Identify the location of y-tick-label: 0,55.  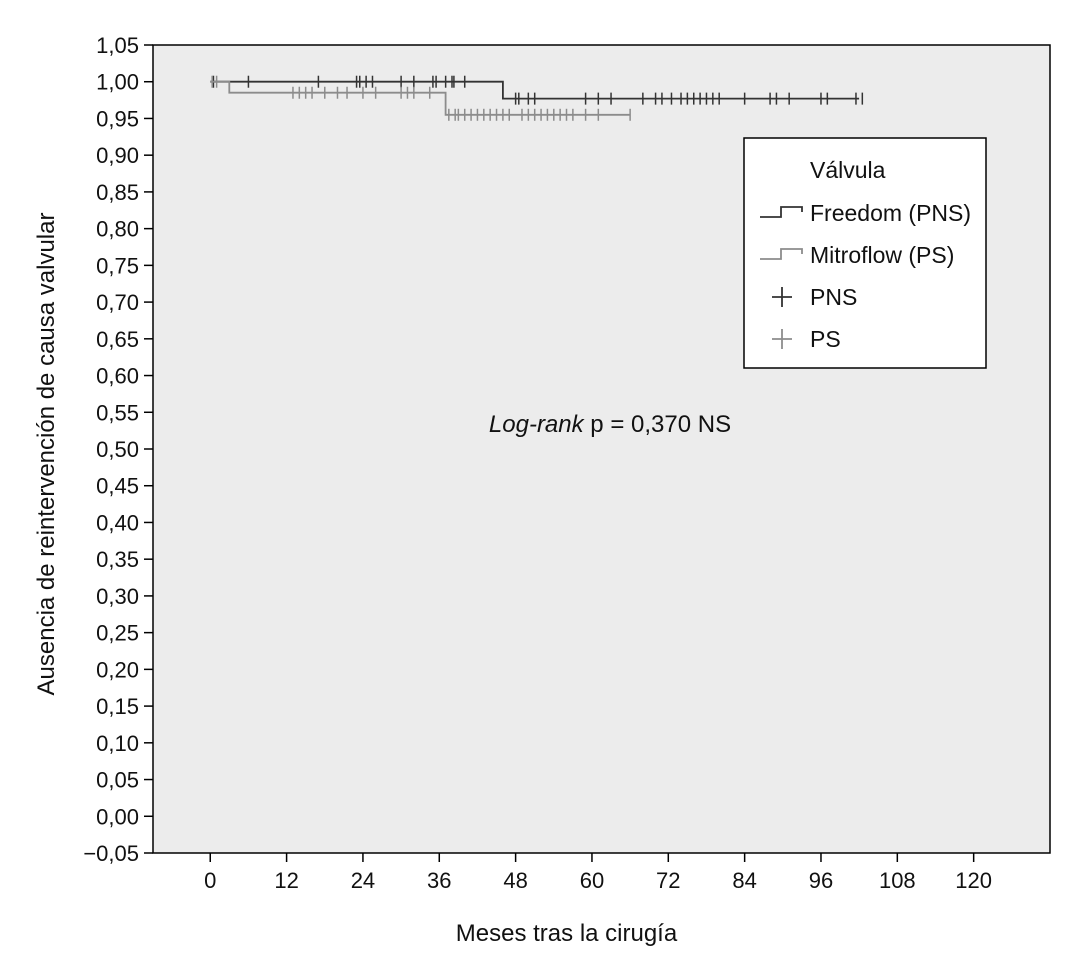
(117, 412).